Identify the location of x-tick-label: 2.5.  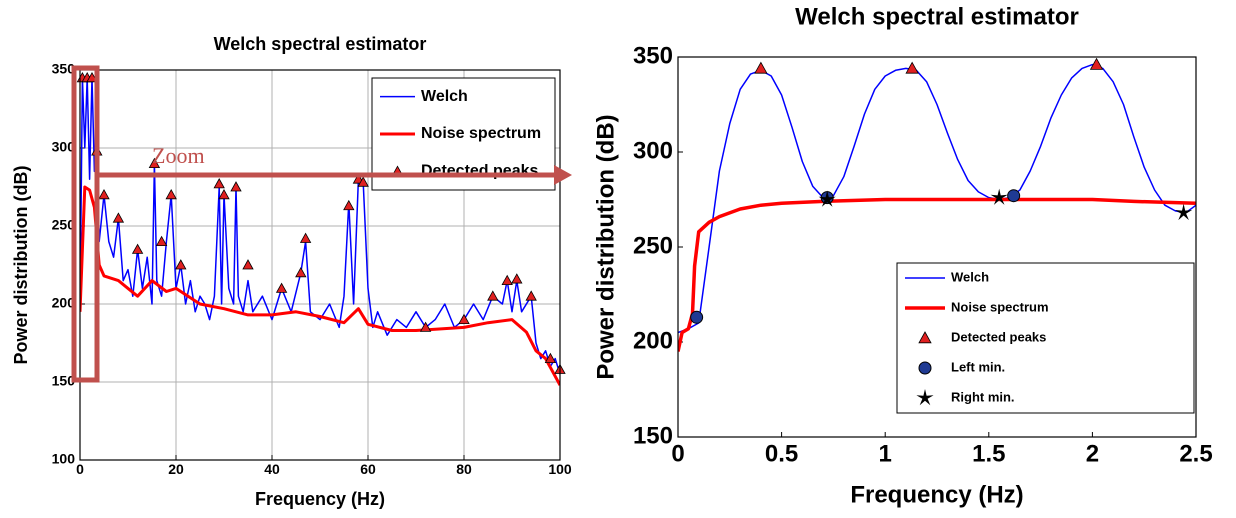
(1195, 453).